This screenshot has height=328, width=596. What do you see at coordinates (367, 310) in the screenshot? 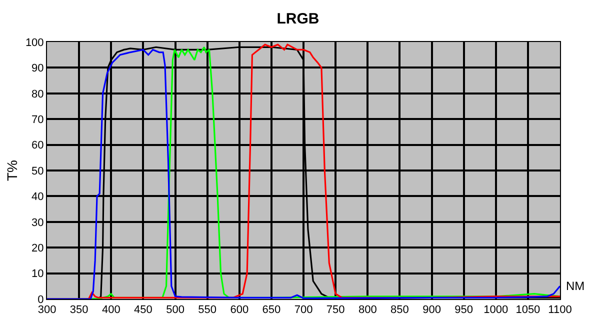
I see `x-tick-label: 800` at bounding box center [367, 310].